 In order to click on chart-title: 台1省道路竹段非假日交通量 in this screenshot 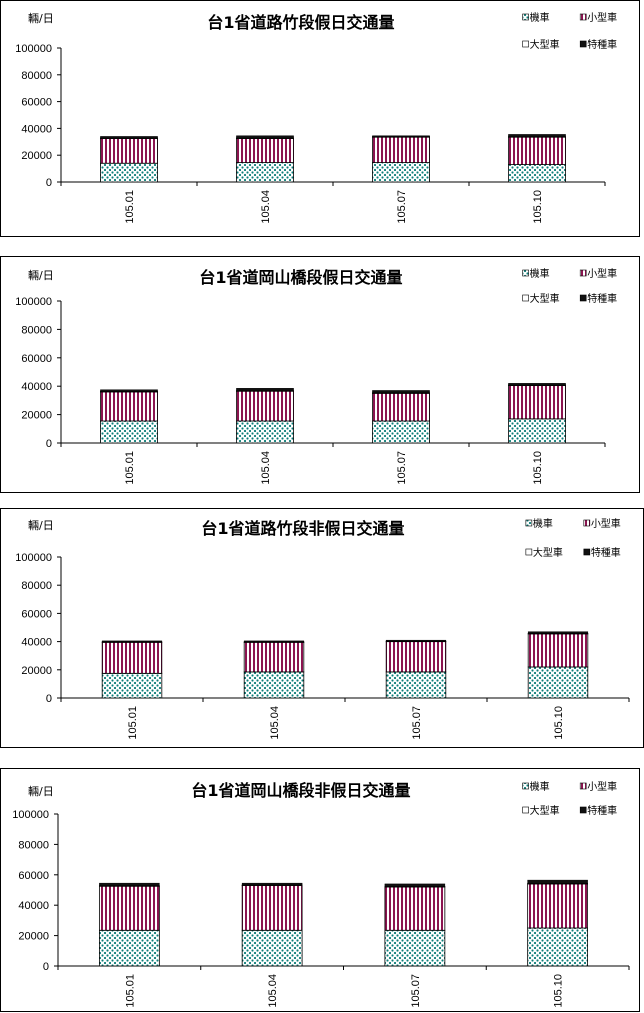, I will do `click(302, 528)`.